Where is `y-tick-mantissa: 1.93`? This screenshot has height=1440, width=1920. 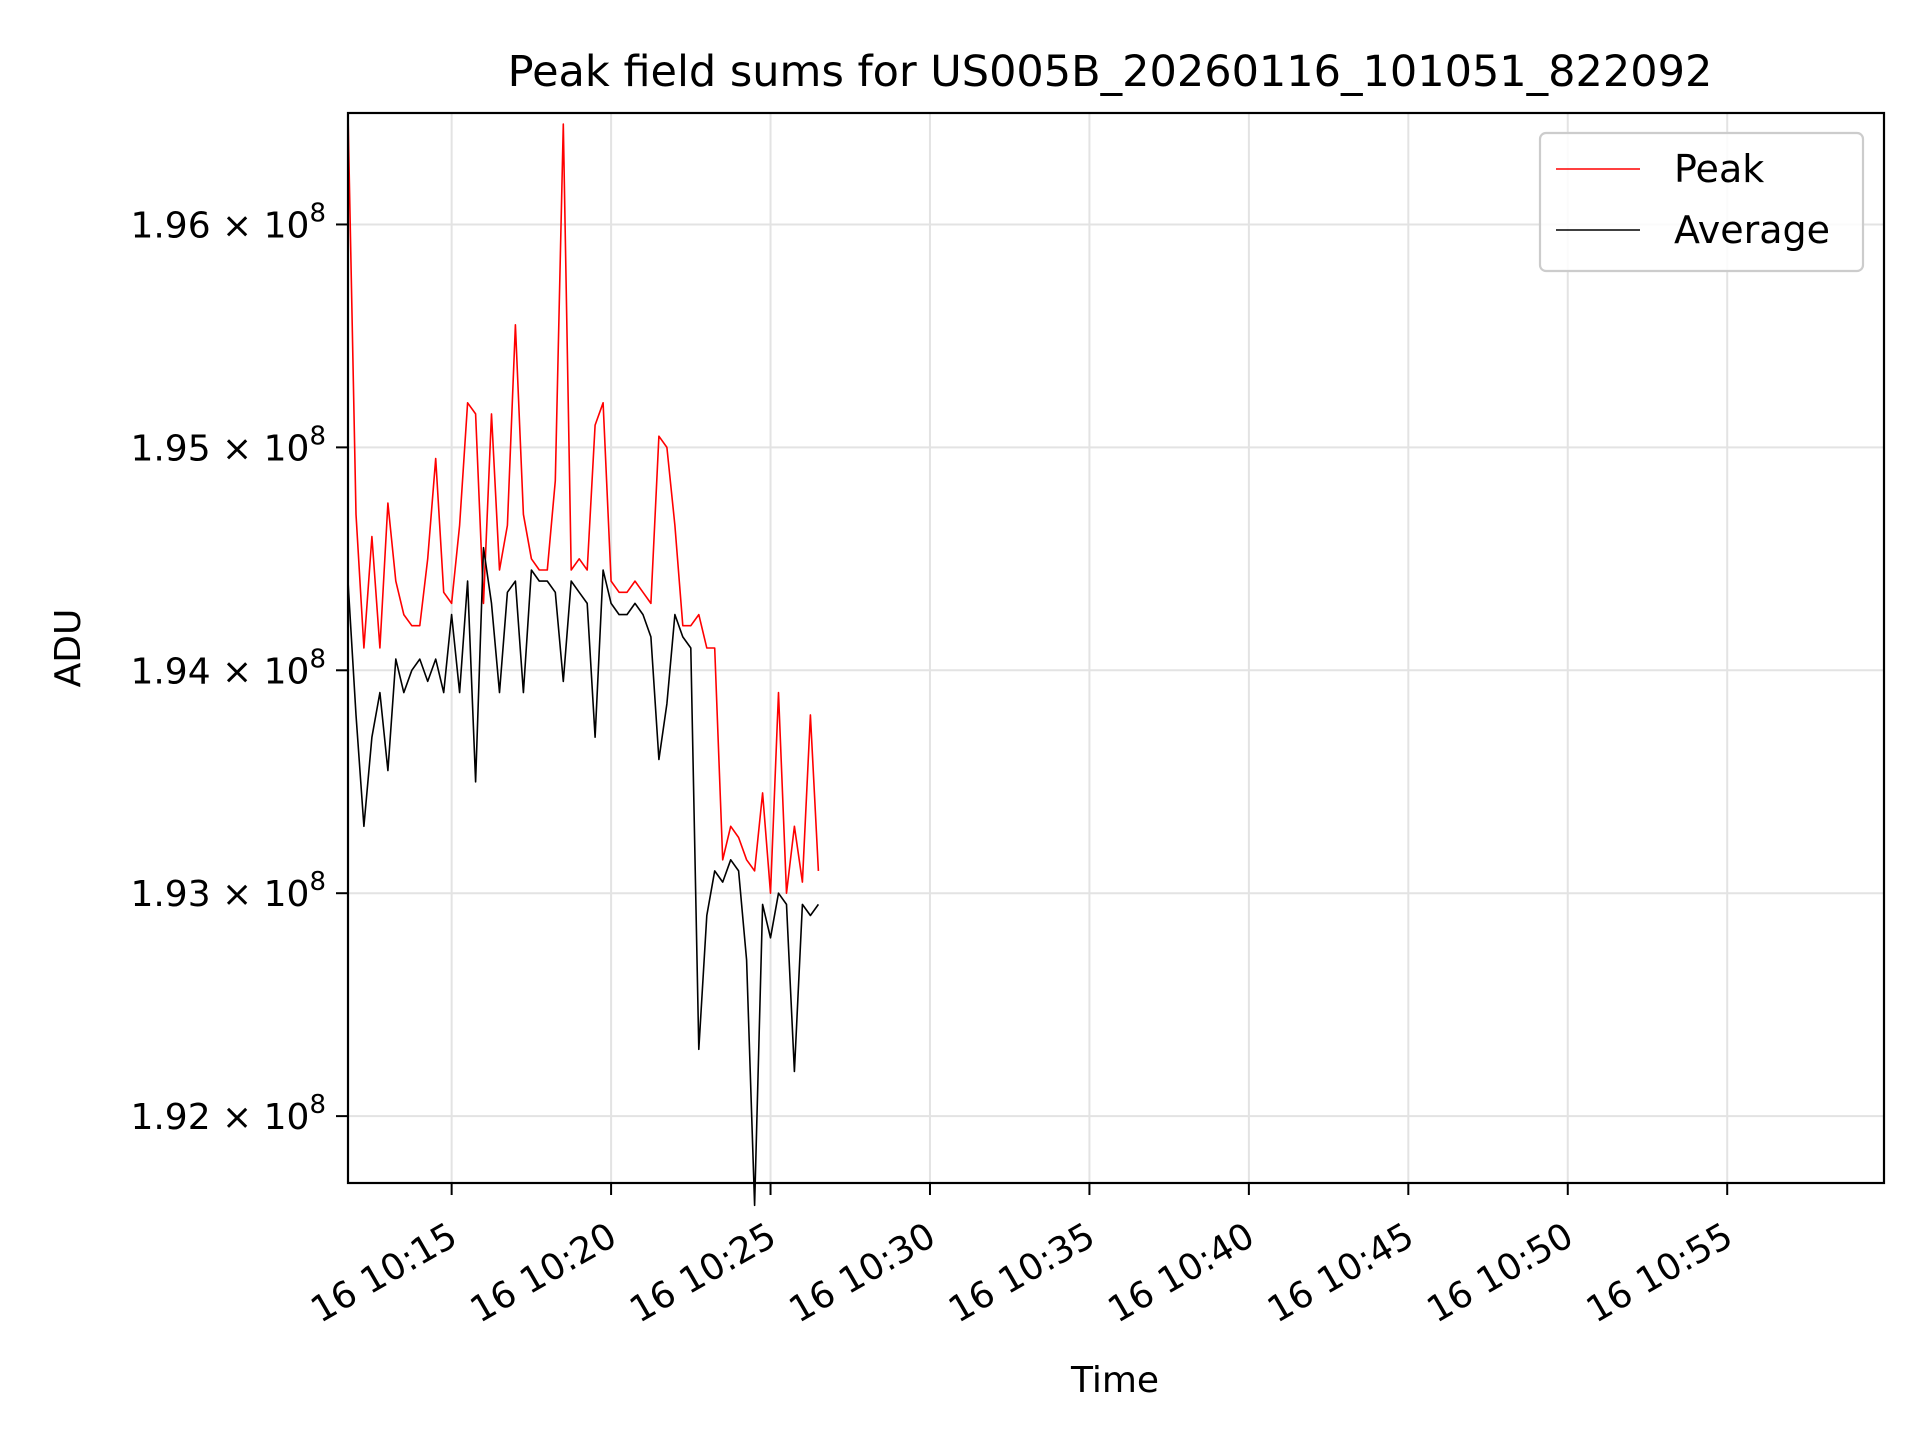 y-tick-mantissa: 1.93 is located at coordinates (170, 894).